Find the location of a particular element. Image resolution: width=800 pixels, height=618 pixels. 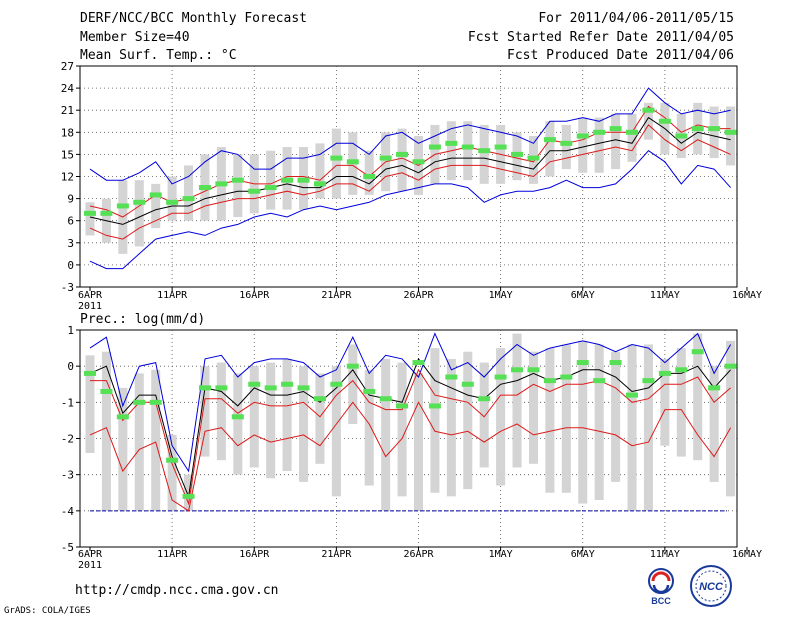

prec-x-year-label: 2011 is located at coordinates (90, 565).